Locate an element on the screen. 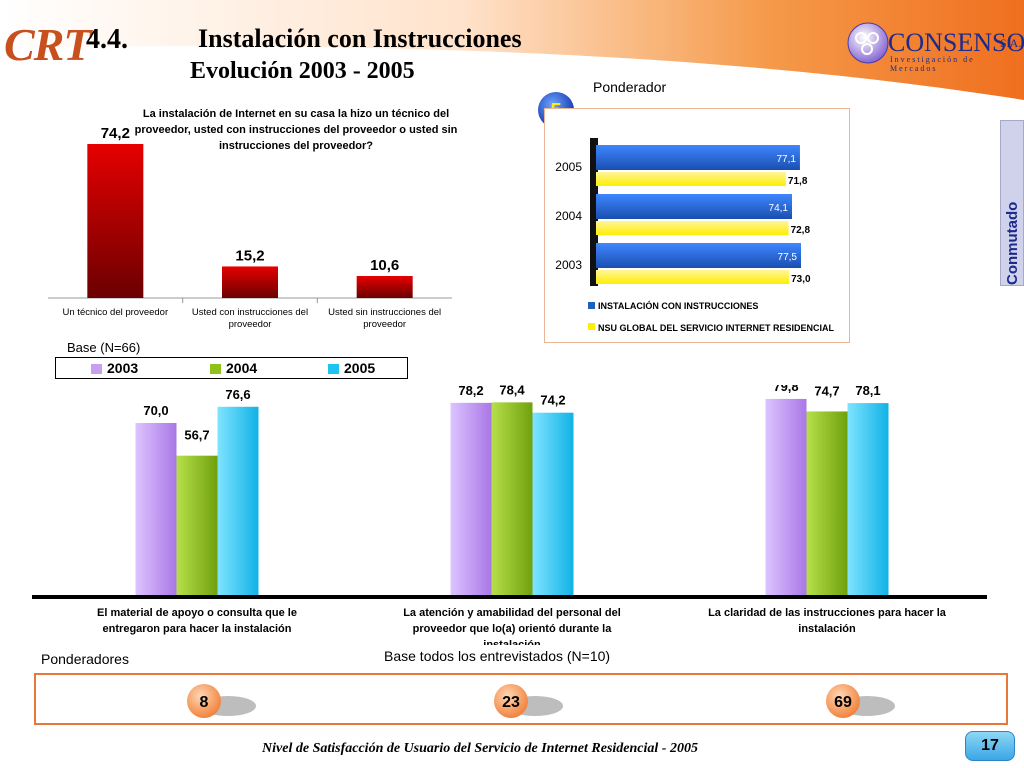 The image size is (1024, 768). chart3-base-note: Base todos los entrevistados (N=10) is located at coordinates (497, 656).